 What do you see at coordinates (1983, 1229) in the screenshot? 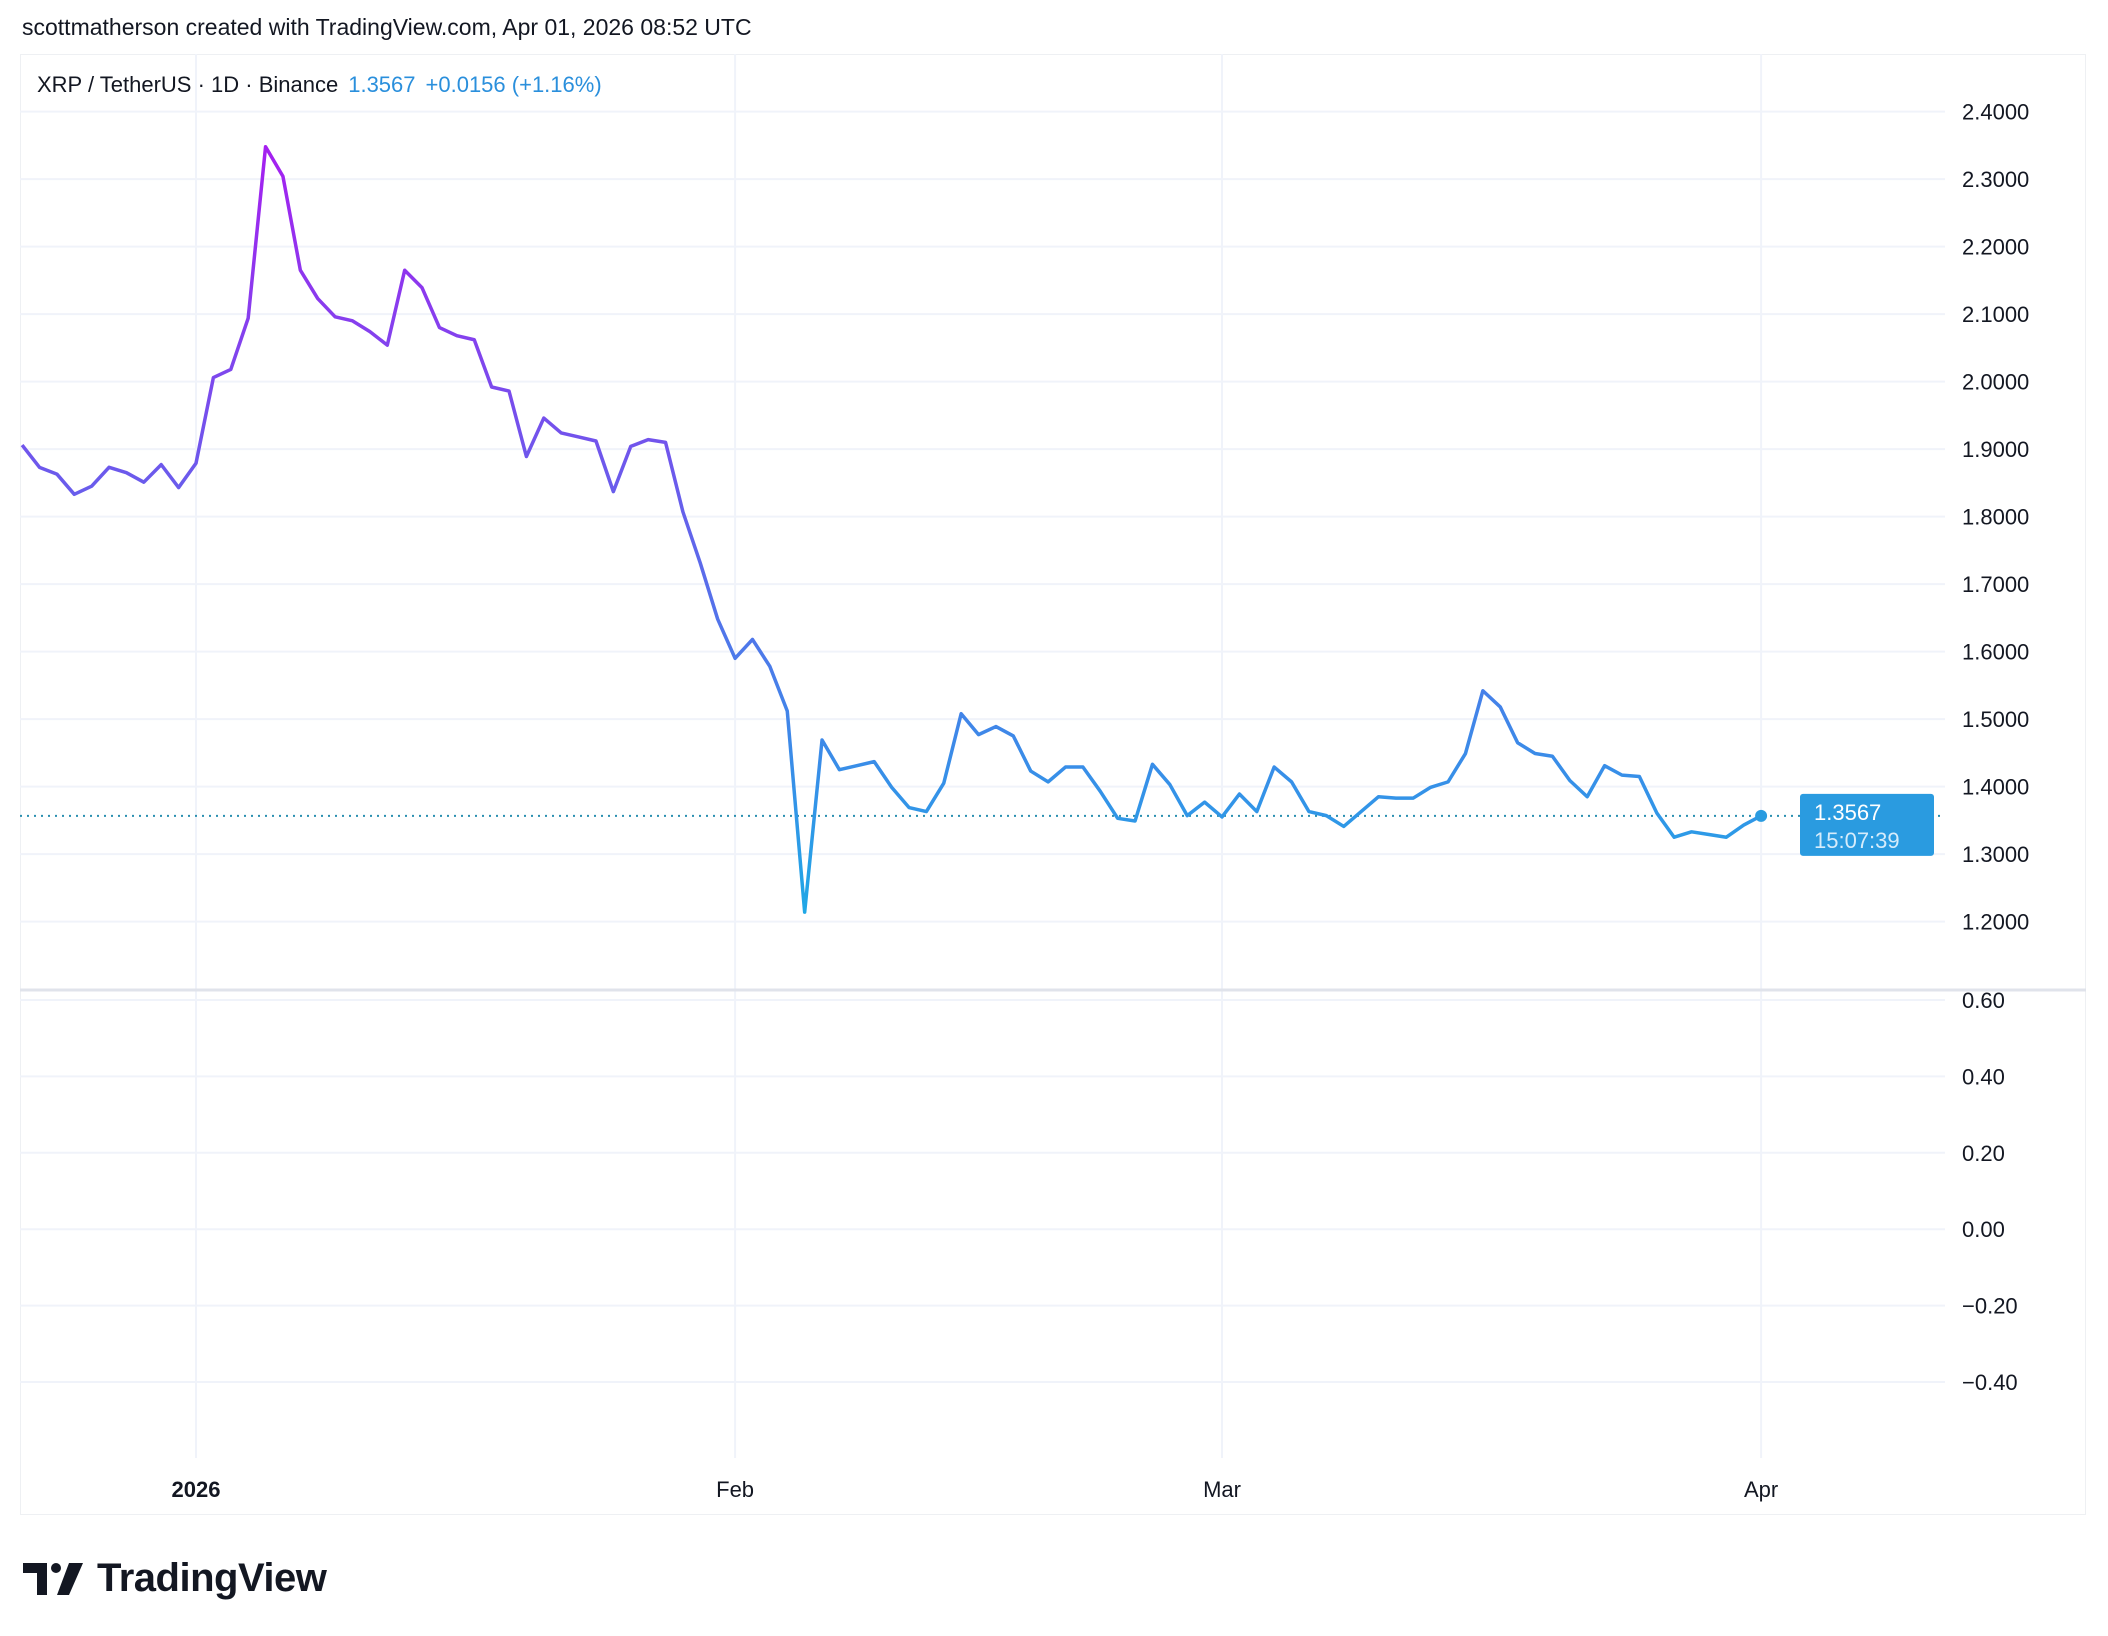
I see `indicator-axis-label: 0.00` at bounding box center [1983, 1229].